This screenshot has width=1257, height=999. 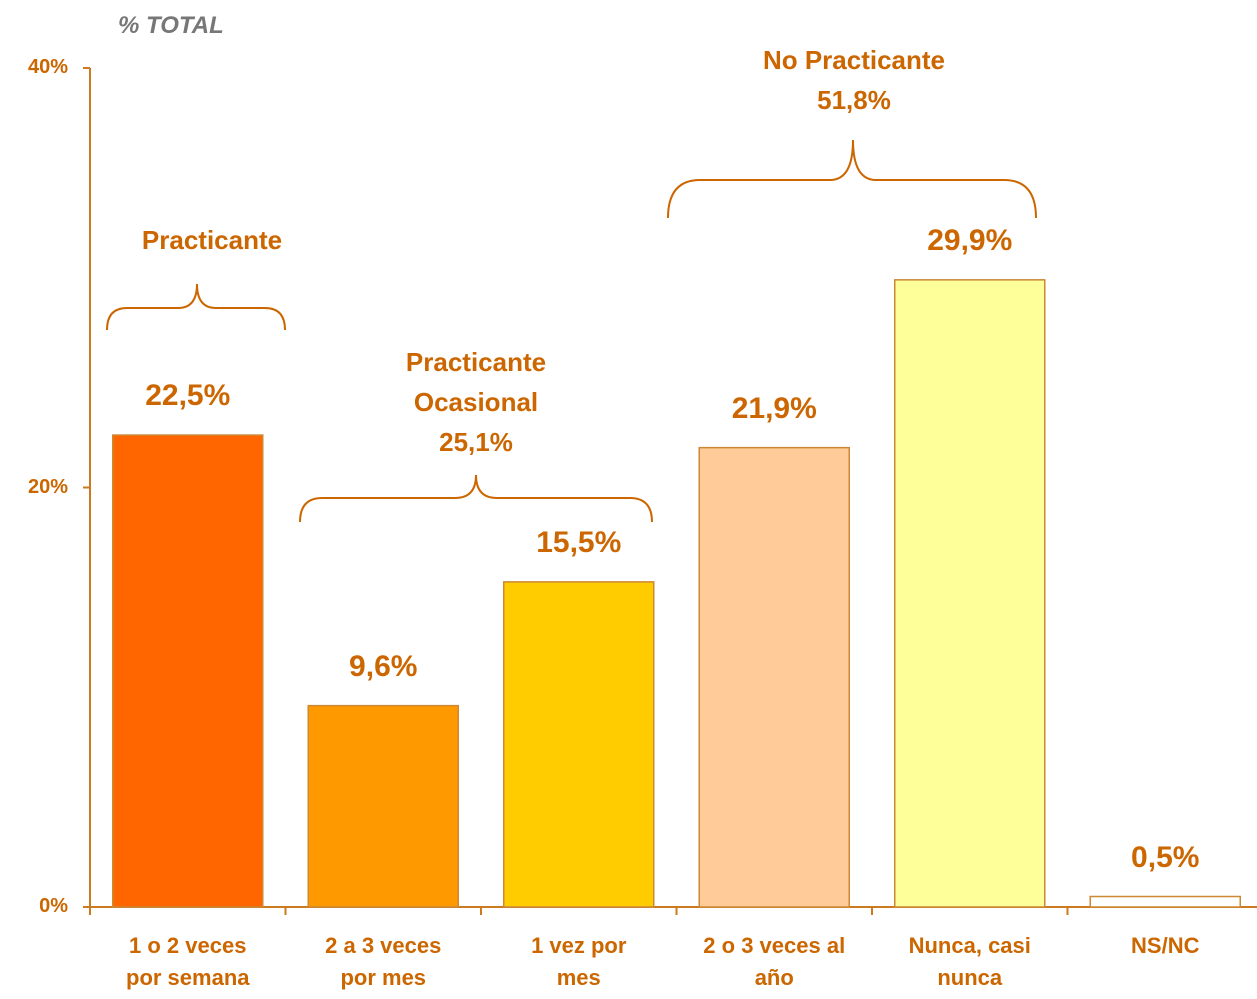 What do you see at coordinates (579, 542) in the screenshot?
I see `value-label: 15,5%` at bounding box center [579, 542].